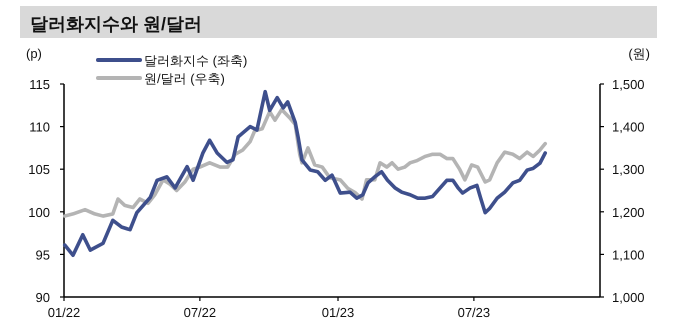  What do you see at coordinates (639, 53) in the screenshot?
I see `y2-axis-title: (원)` at bounding box center [639, 53].